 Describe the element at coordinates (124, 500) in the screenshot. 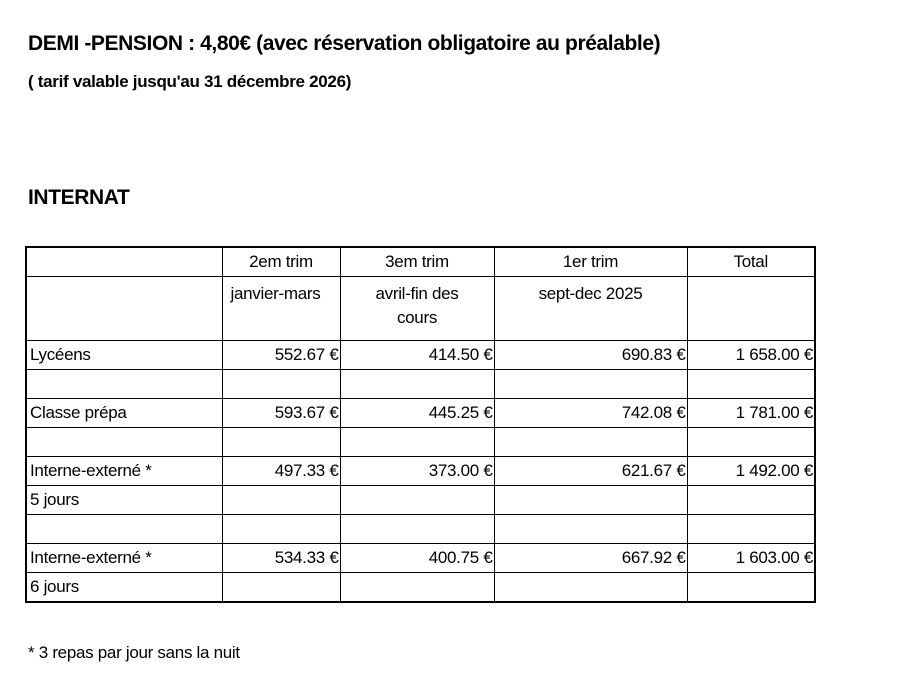

I see `row-label-cell: 5 jours` at that location.